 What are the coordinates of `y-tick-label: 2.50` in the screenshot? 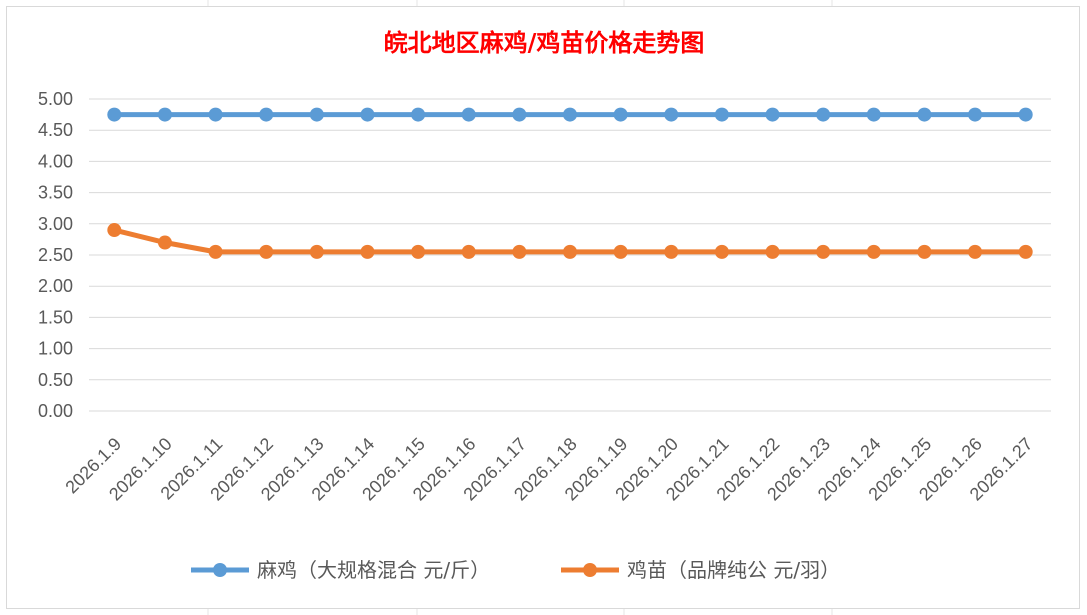 It's located at (55, 255).